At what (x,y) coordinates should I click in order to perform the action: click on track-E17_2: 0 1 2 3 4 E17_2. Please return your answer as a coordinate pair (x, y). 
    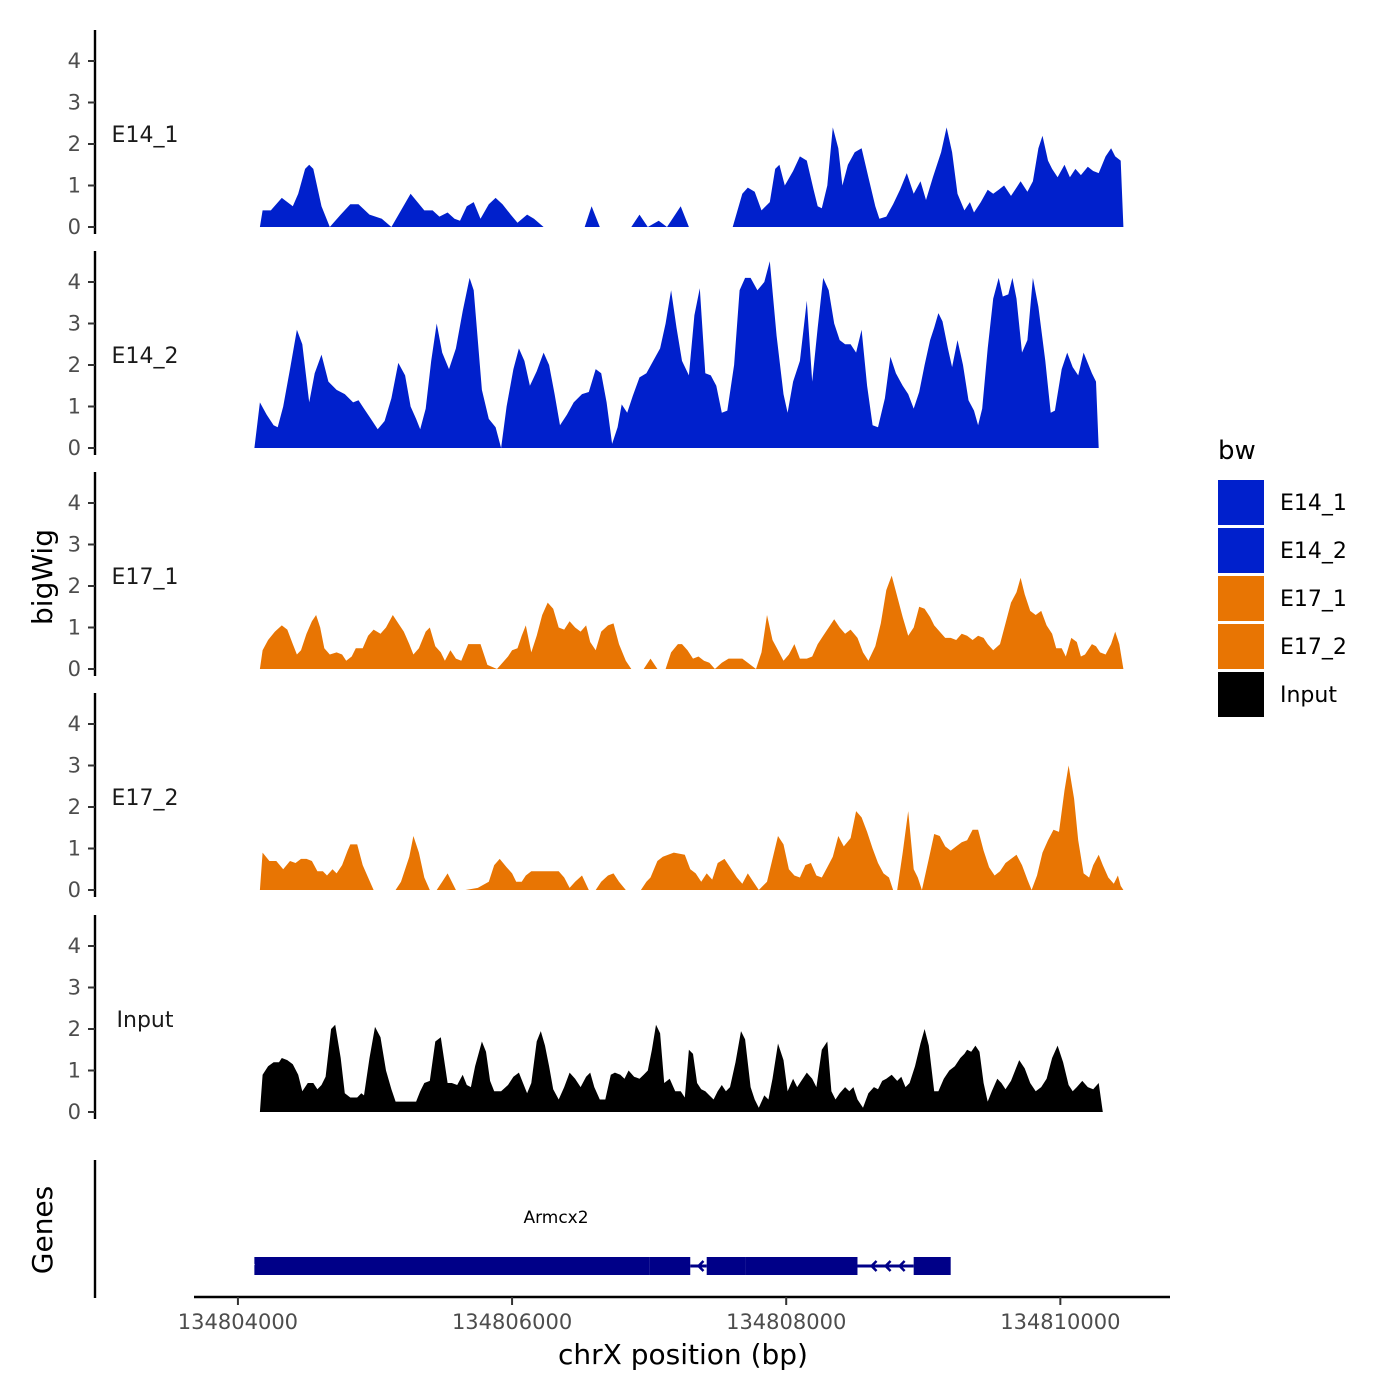
    Looking at the image, I should click on (596, 797).